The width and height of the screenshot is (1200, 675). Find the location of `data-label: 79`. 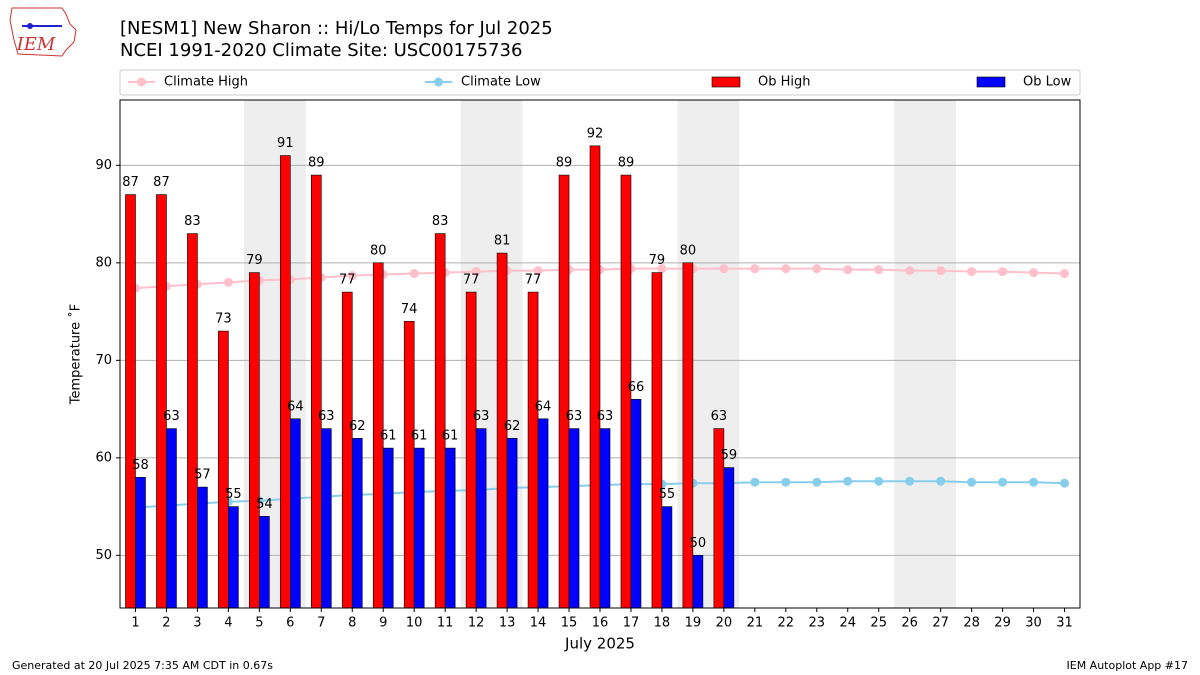

data-label: 79 is located at coordinates (657, 260).